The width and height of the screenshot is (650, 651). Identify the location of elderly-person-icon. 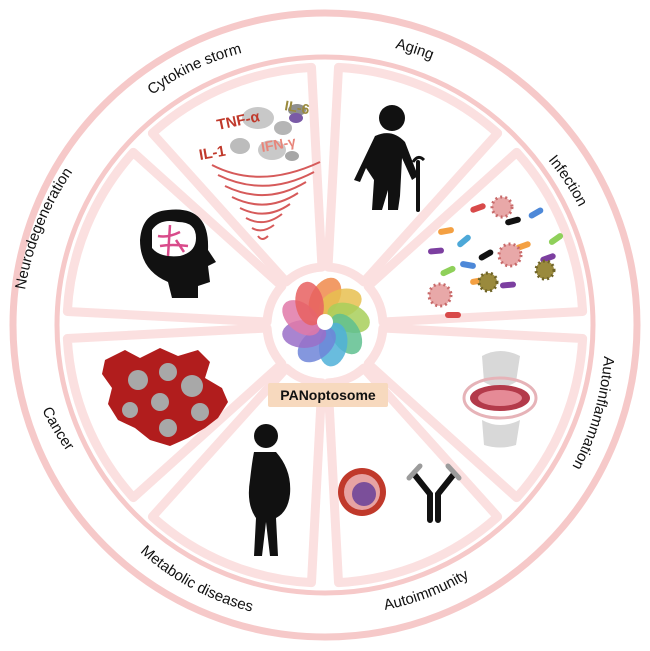
(390, 158).